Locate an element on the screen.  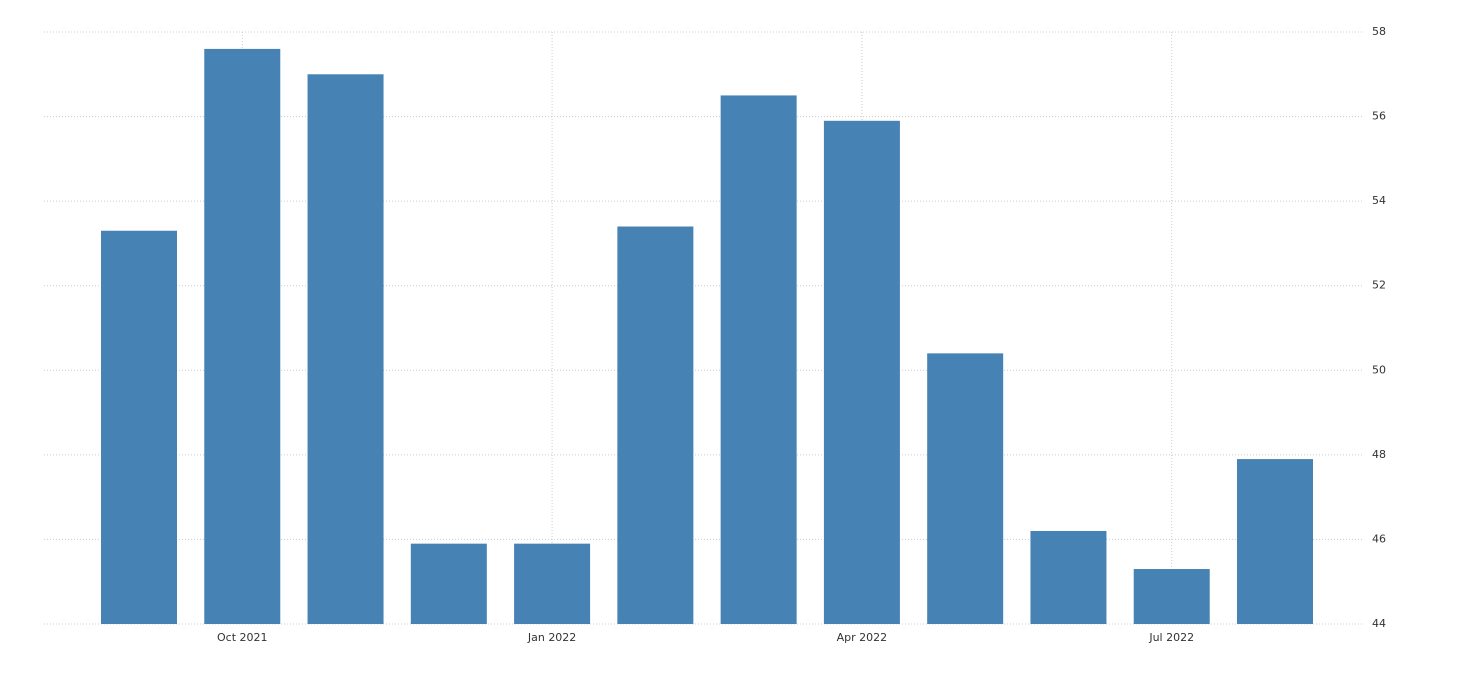
y-tick-label: 56 is located at coordinates (1379, 116).